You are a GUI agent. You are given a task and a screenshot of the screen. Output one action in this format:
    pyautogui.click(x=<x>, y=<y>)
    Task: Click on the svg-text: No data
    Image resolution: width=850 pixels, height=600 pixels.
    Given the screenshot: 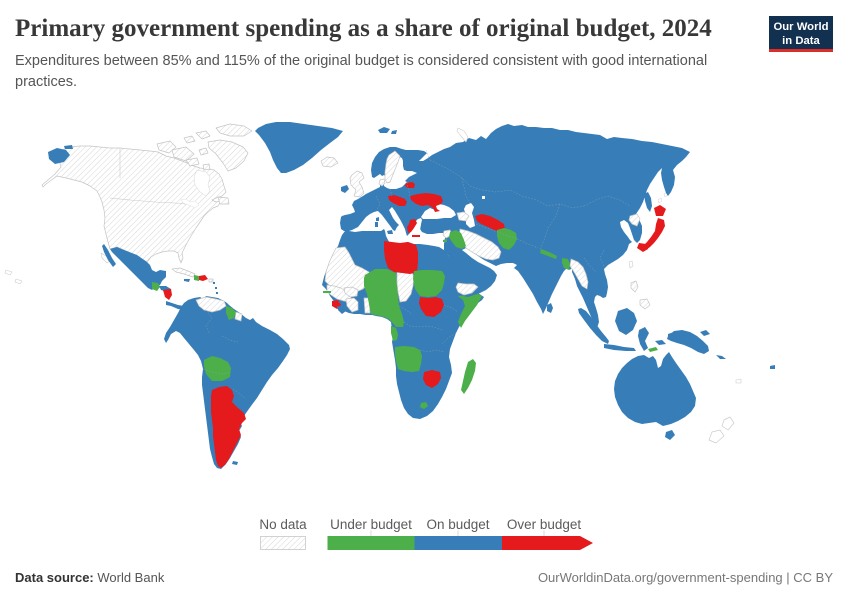 What is the action you would take?
    pyautogui.click(x=283, y=524)
    